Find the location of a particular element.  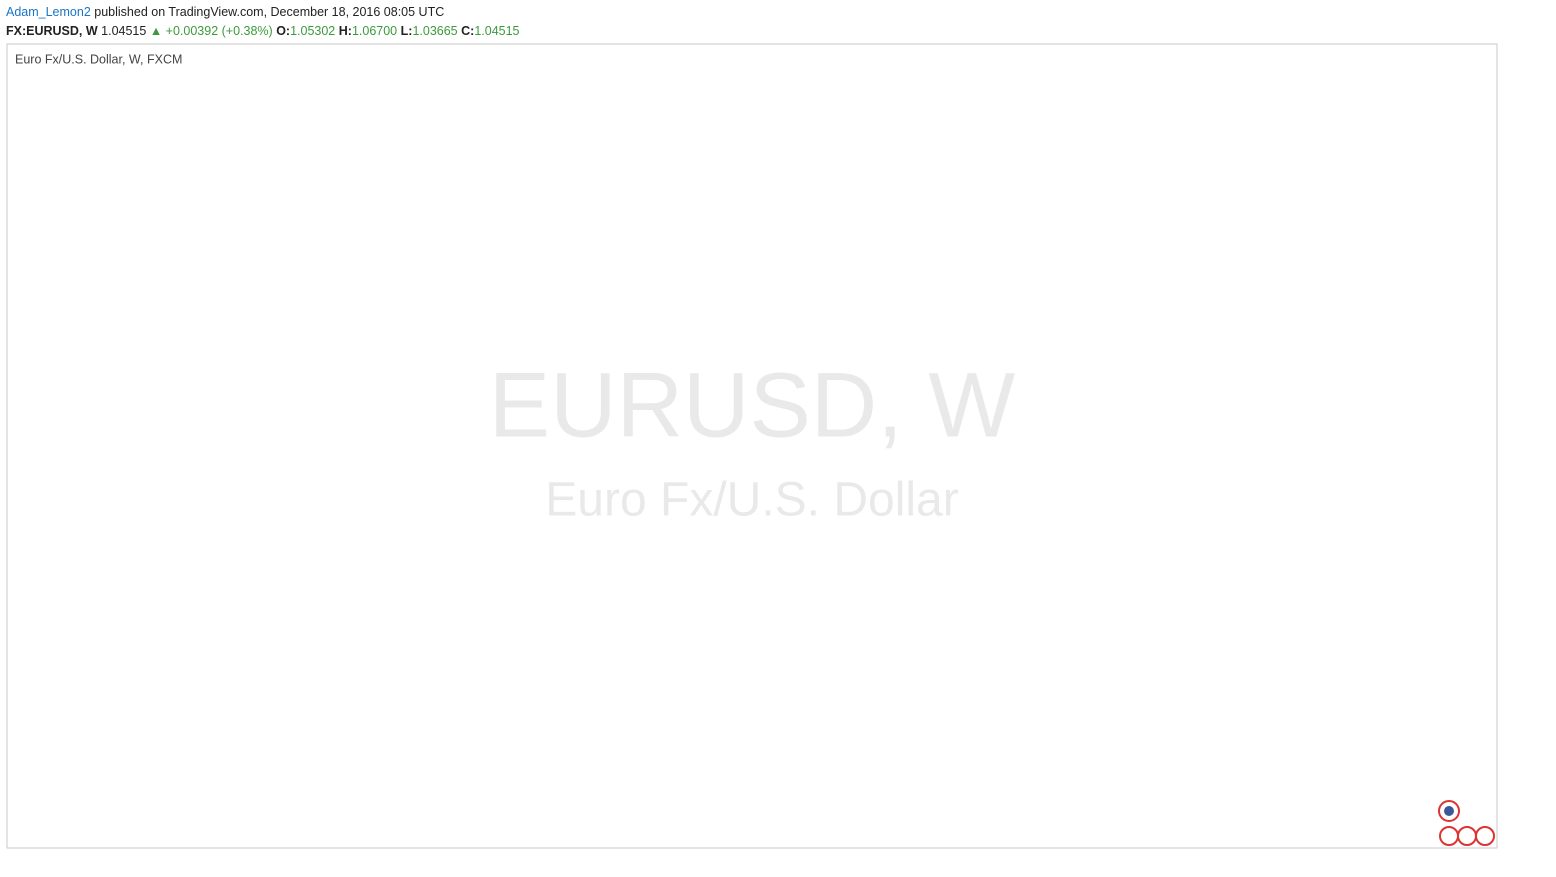

ohlc-key: C: is located at coordinates (468, 31).